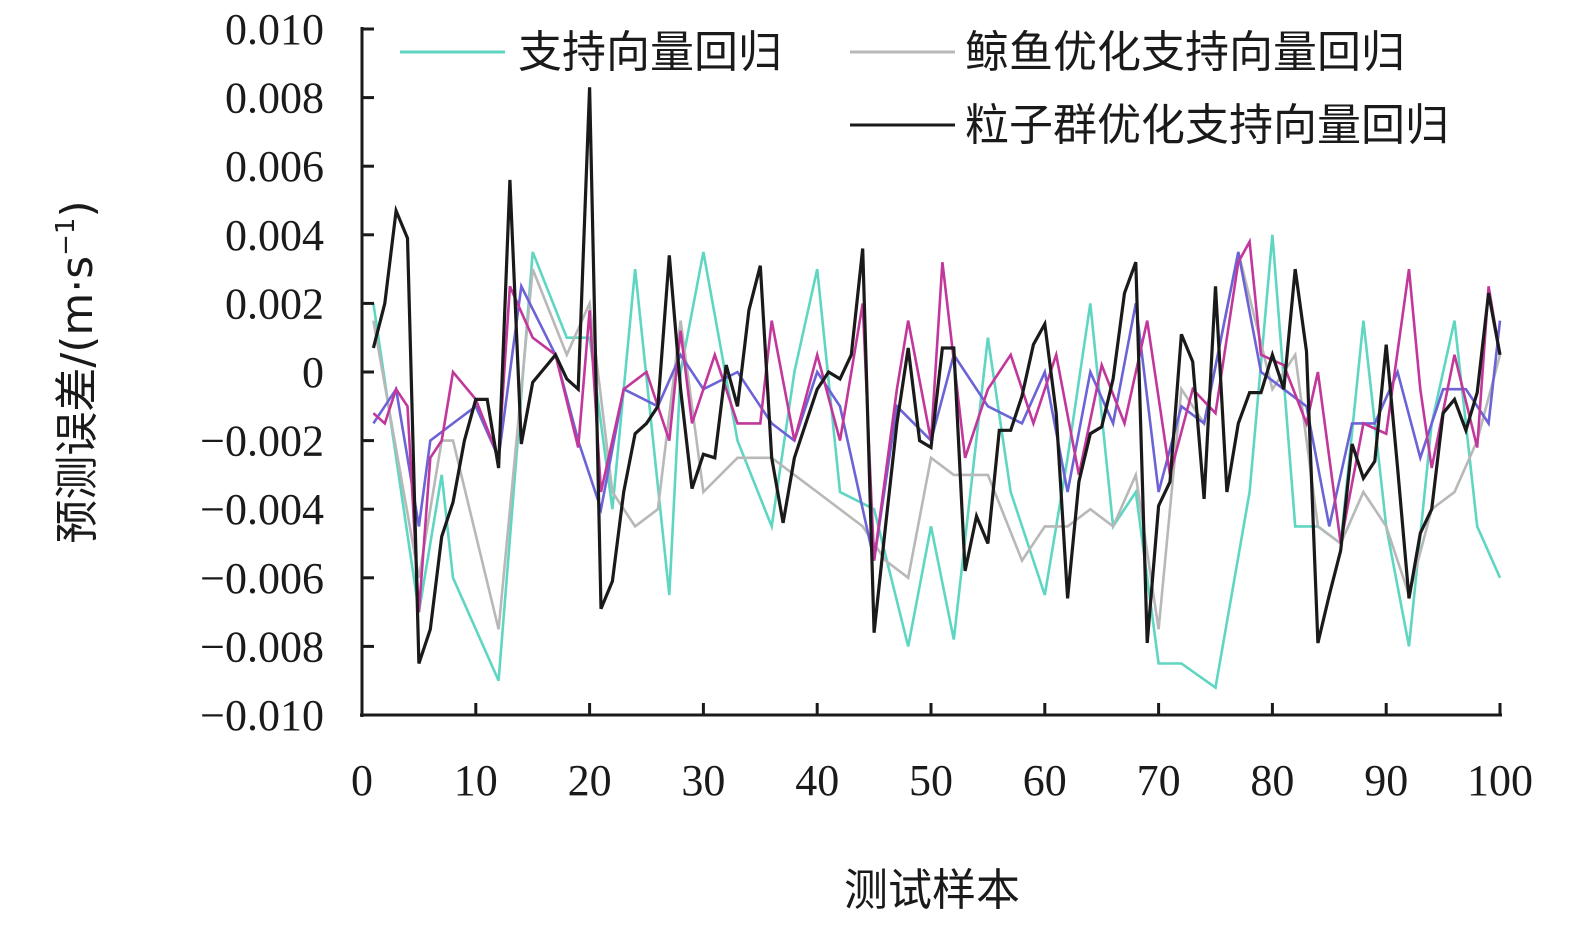  I want to click on y-tick-label: −0.008, so click(262, 646).